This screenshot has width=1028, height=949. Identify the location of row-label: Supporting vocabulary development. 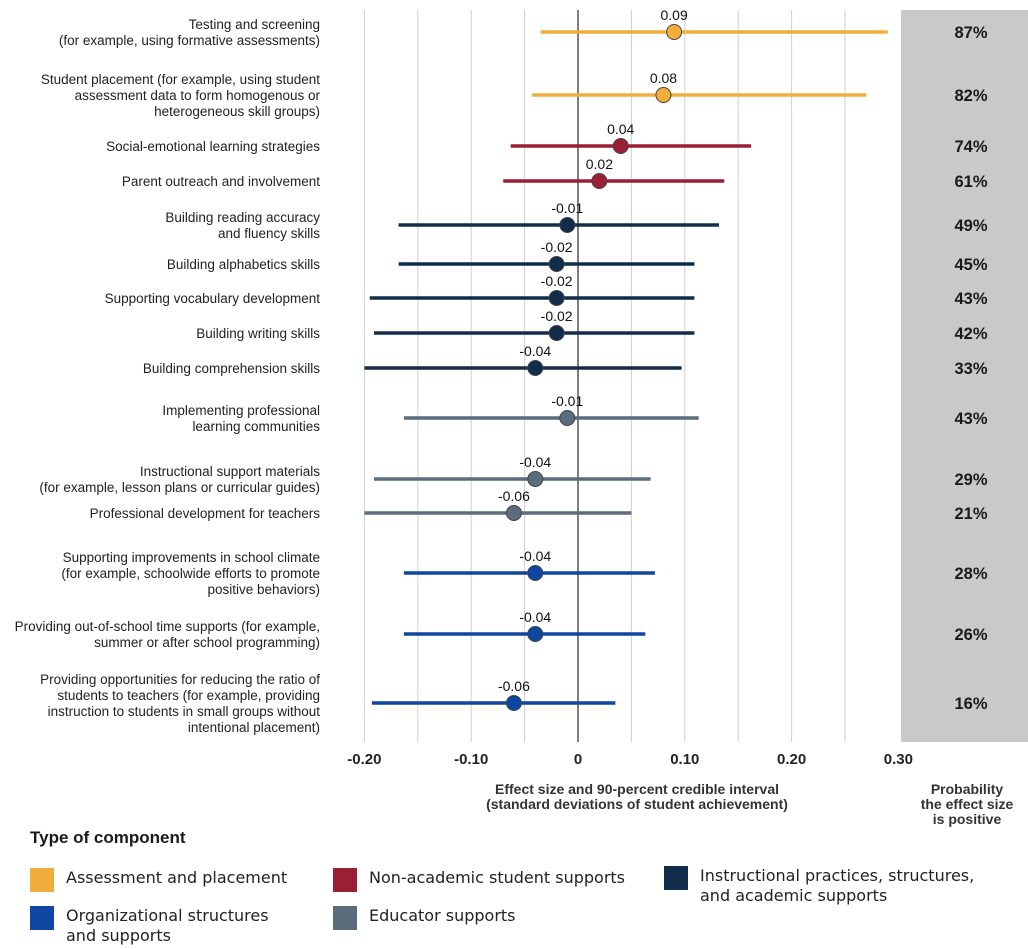
(213, 298).